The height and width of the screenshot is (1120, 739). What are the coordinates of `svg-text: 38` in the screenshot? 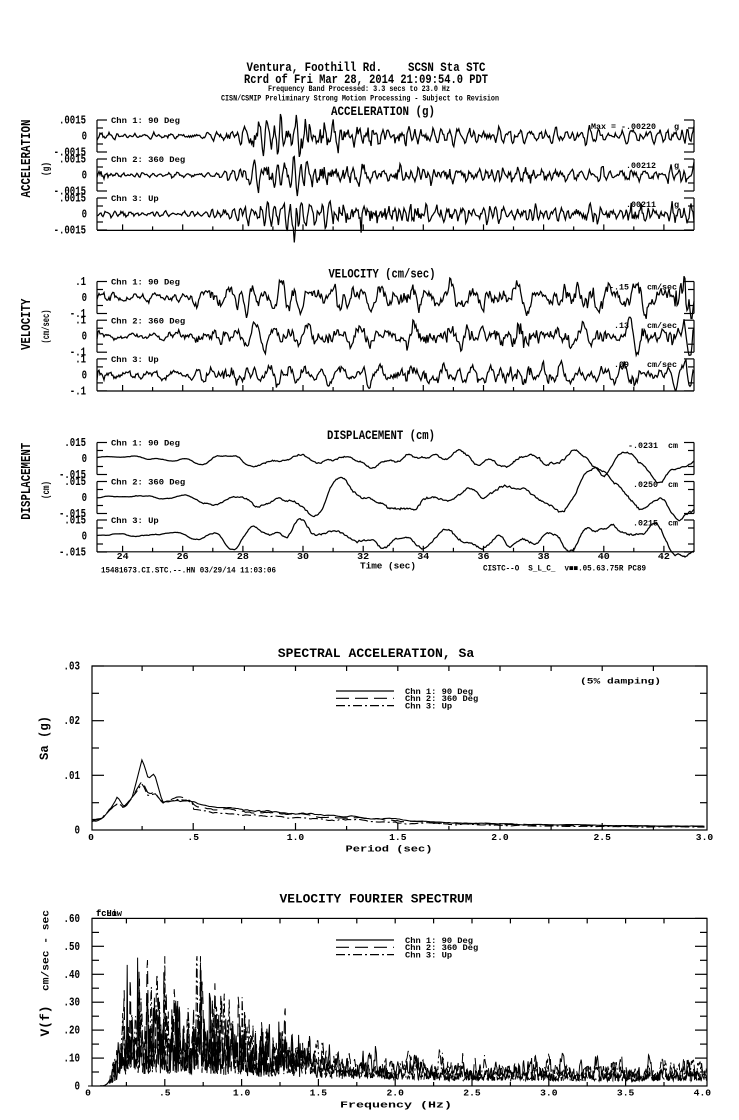 It's located at (544, 556).